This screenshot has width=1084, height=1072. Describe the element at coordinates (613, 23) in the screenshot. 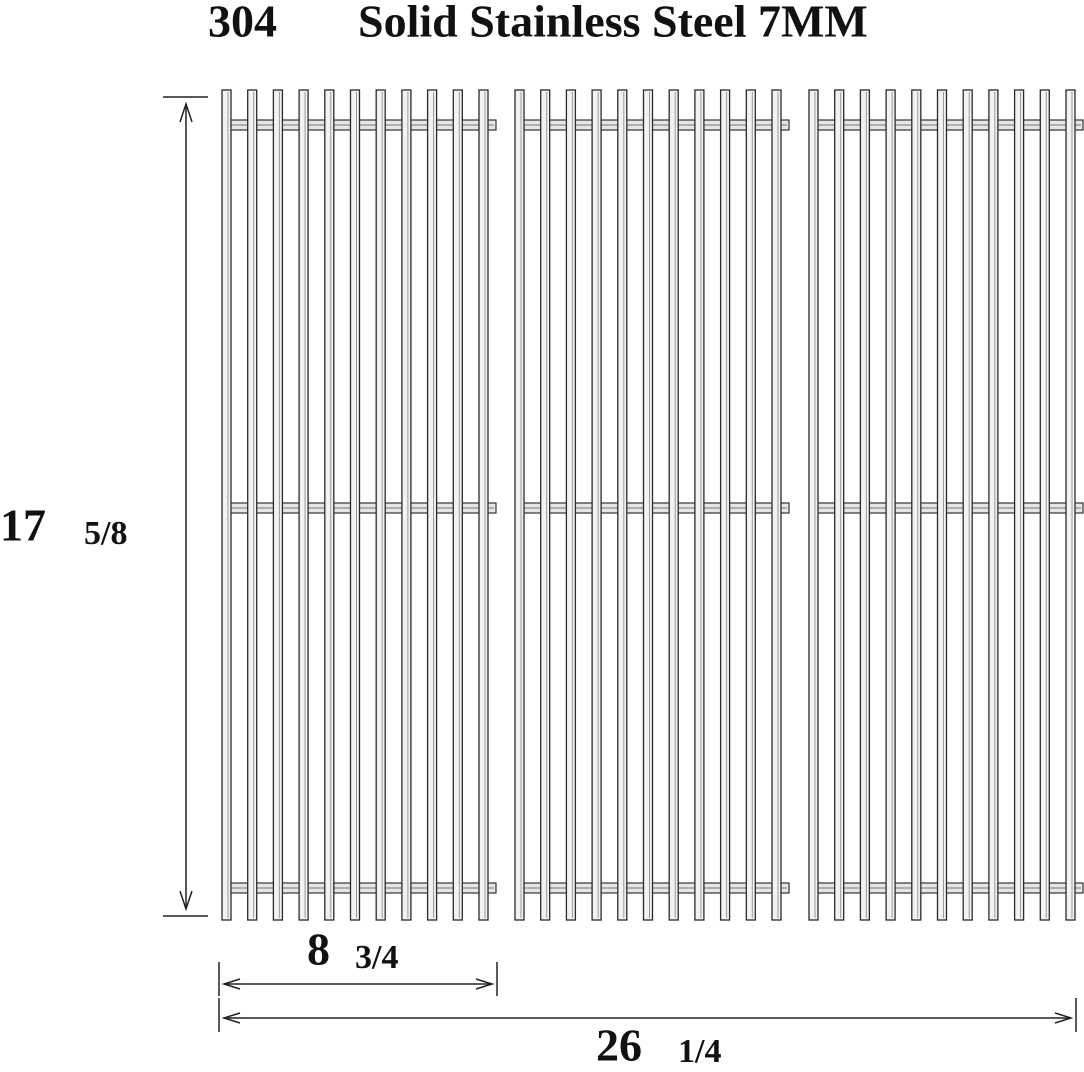

I see `title-text: Solid Stainless Steel 7MM` at that location.